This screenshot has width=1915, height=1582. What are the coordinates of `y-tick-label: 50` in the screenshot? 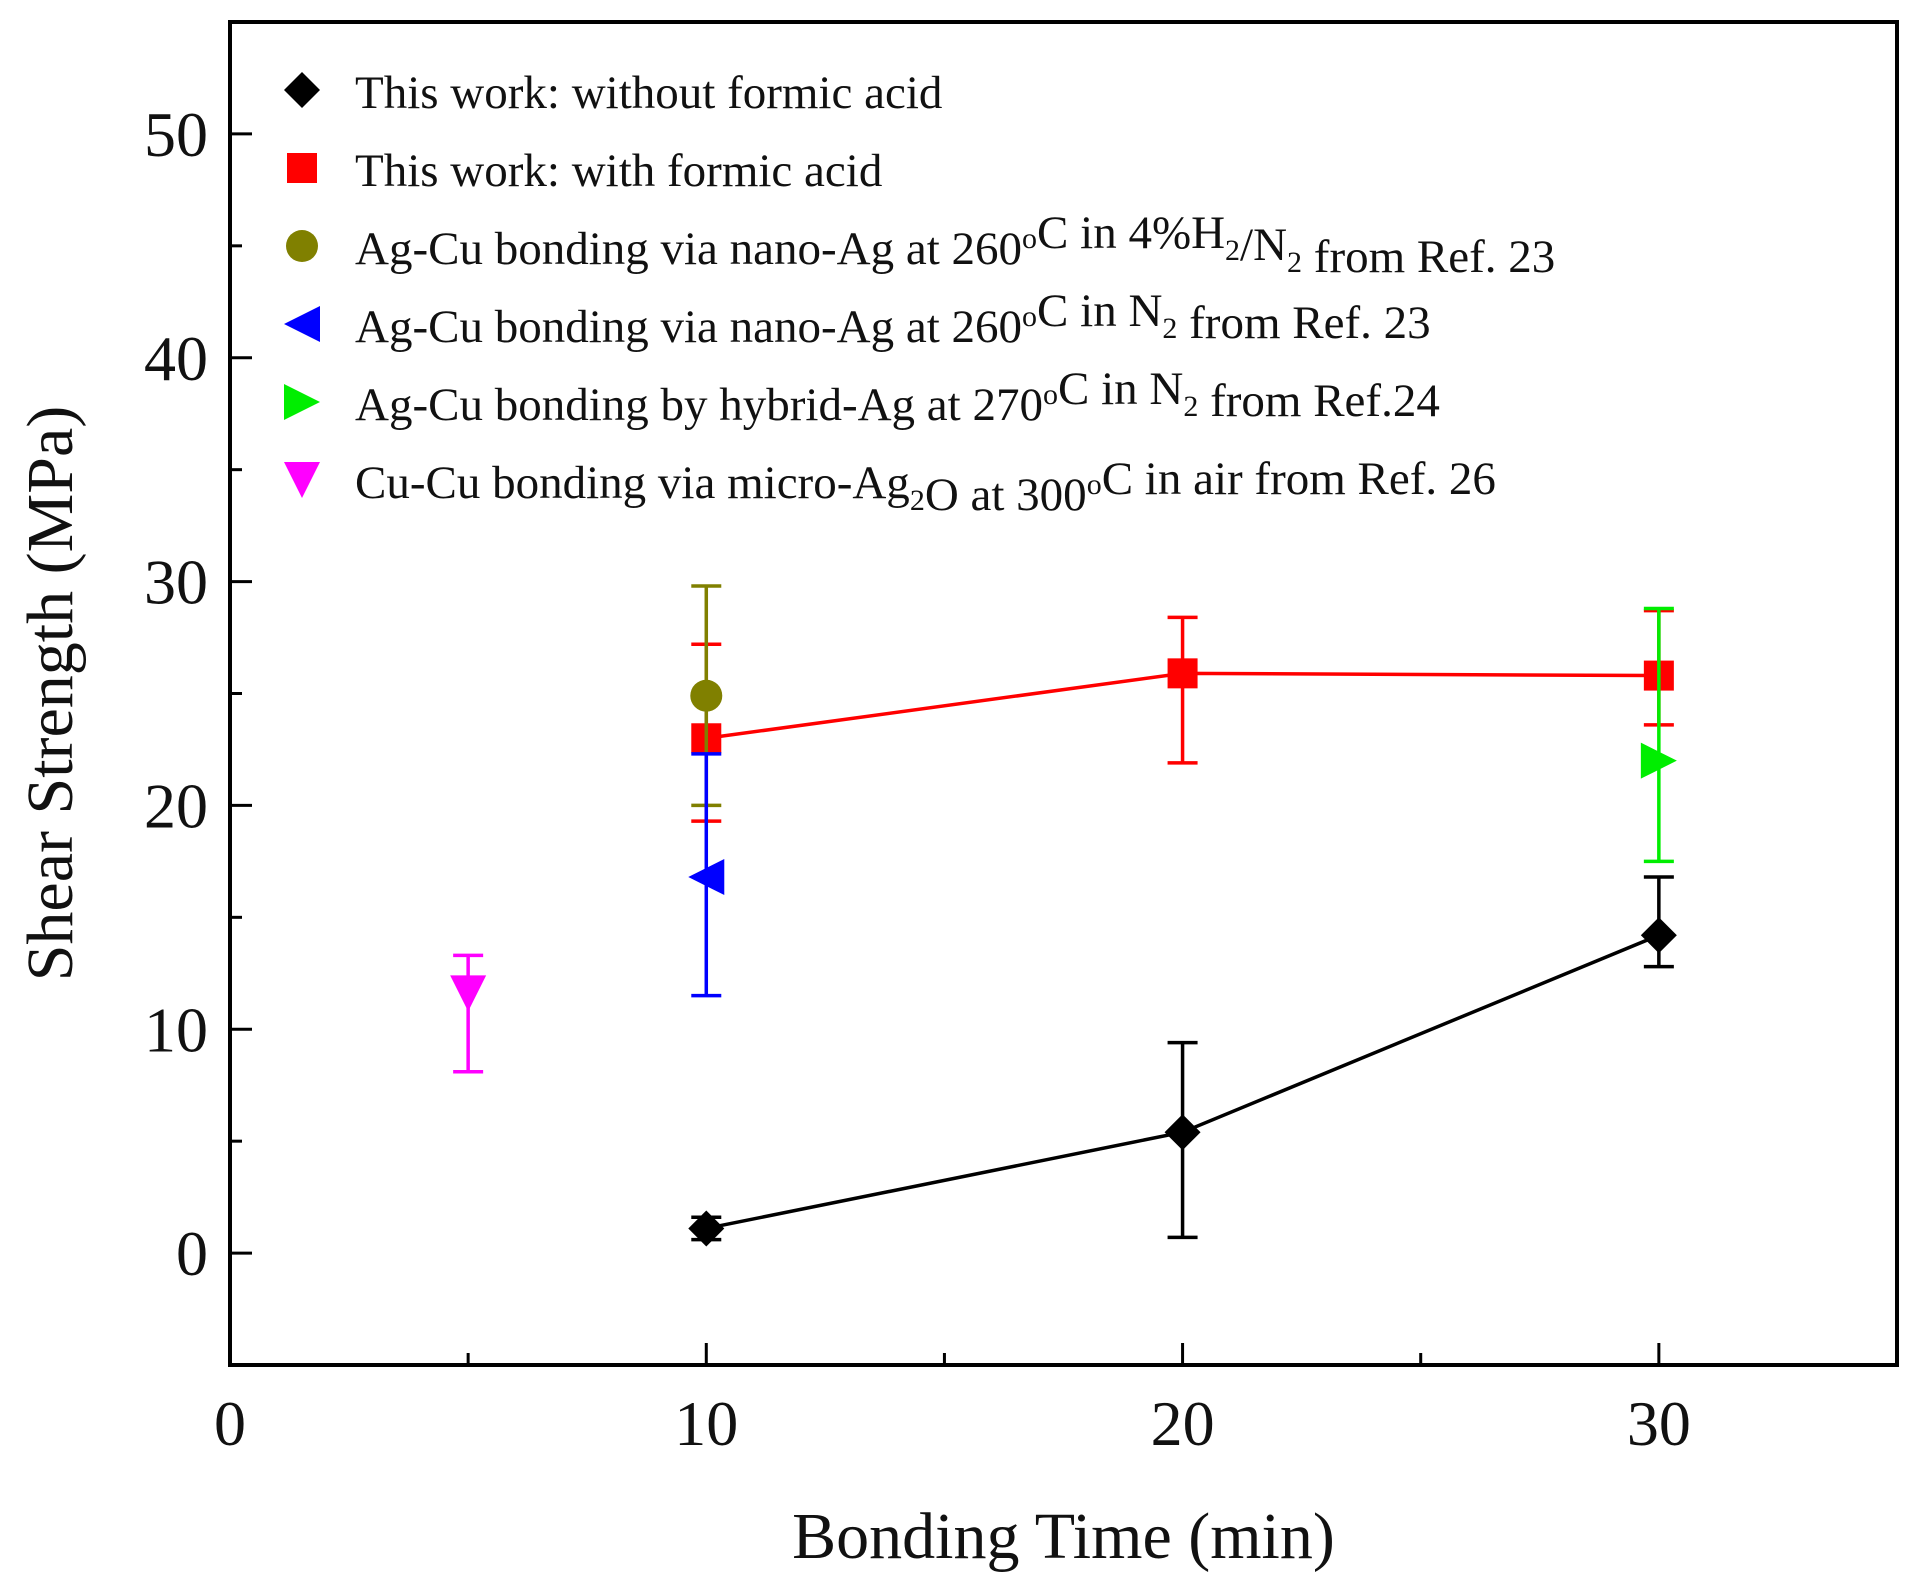 It's located at (176, 134).